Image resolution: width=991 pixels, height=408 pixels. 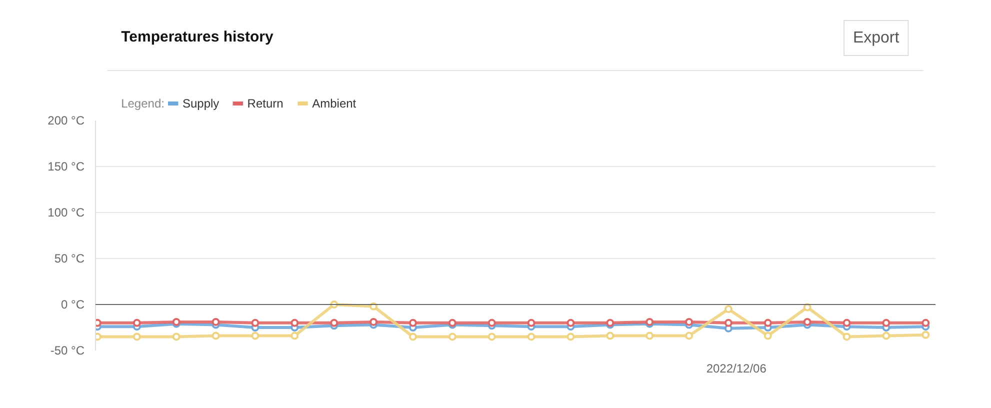 I want to click on chart-title: Temperatures history, so click(x=197, y=37).